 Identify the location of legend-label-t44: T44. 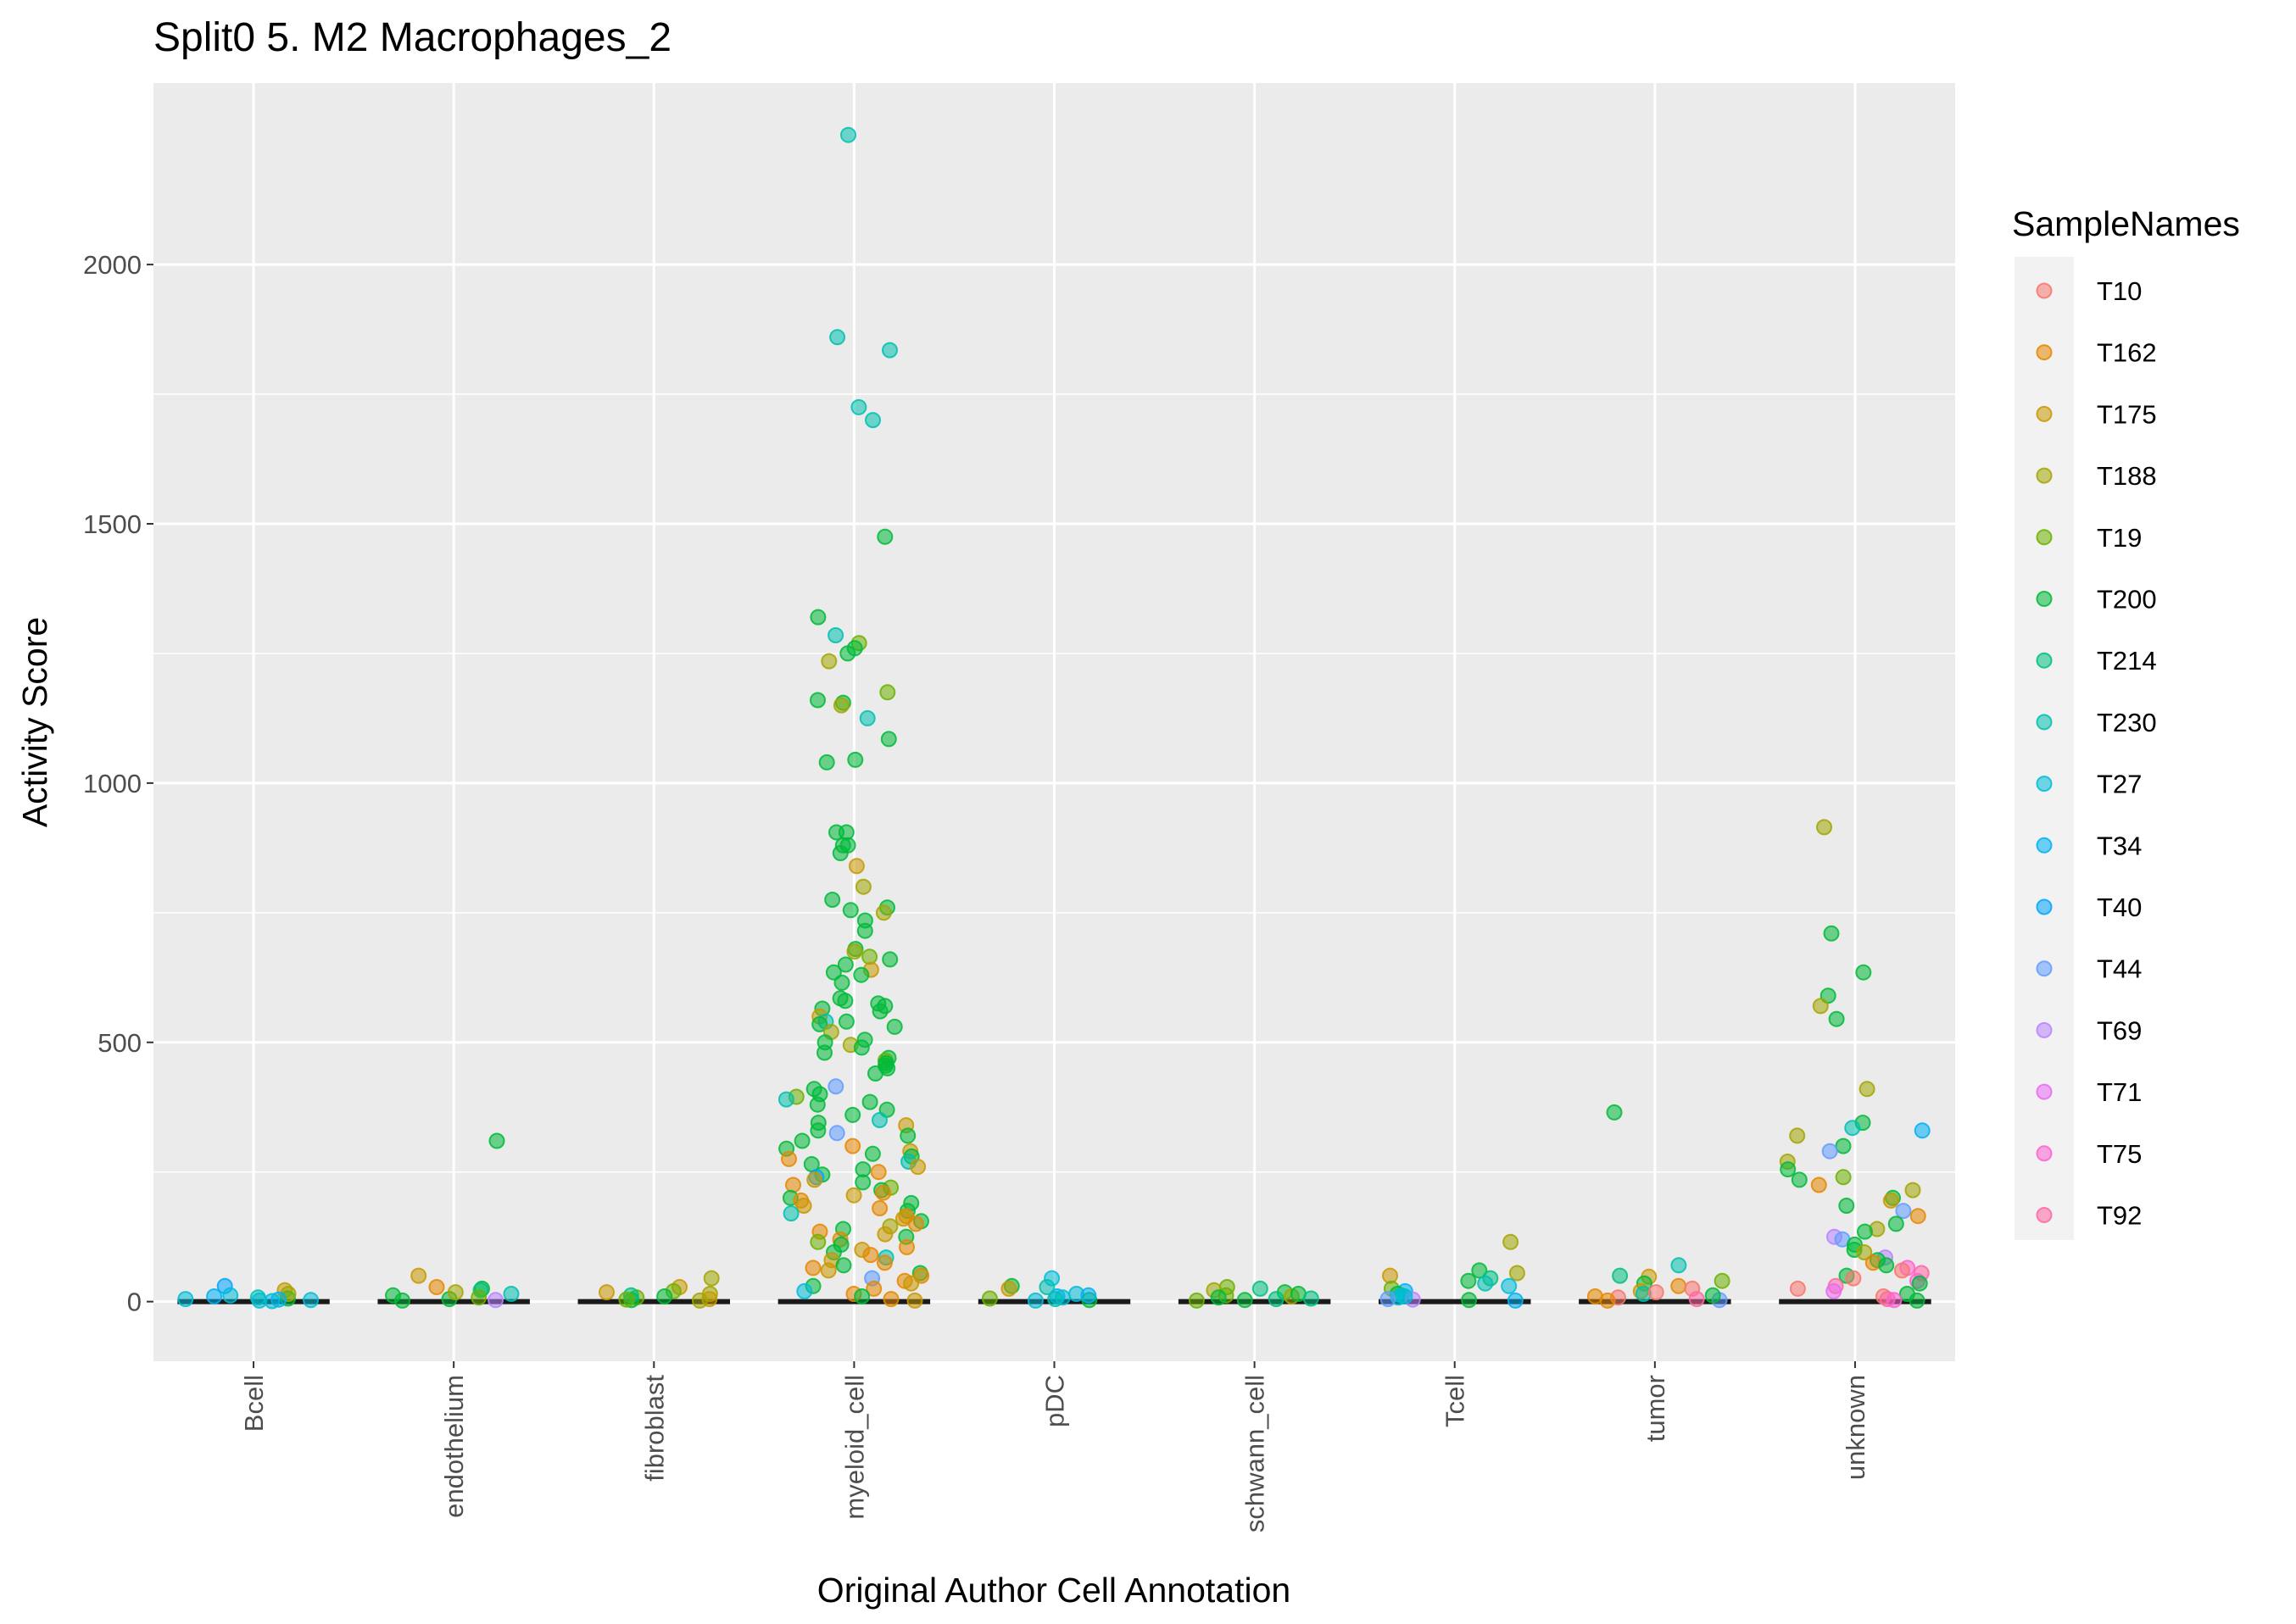
(2119, 969).